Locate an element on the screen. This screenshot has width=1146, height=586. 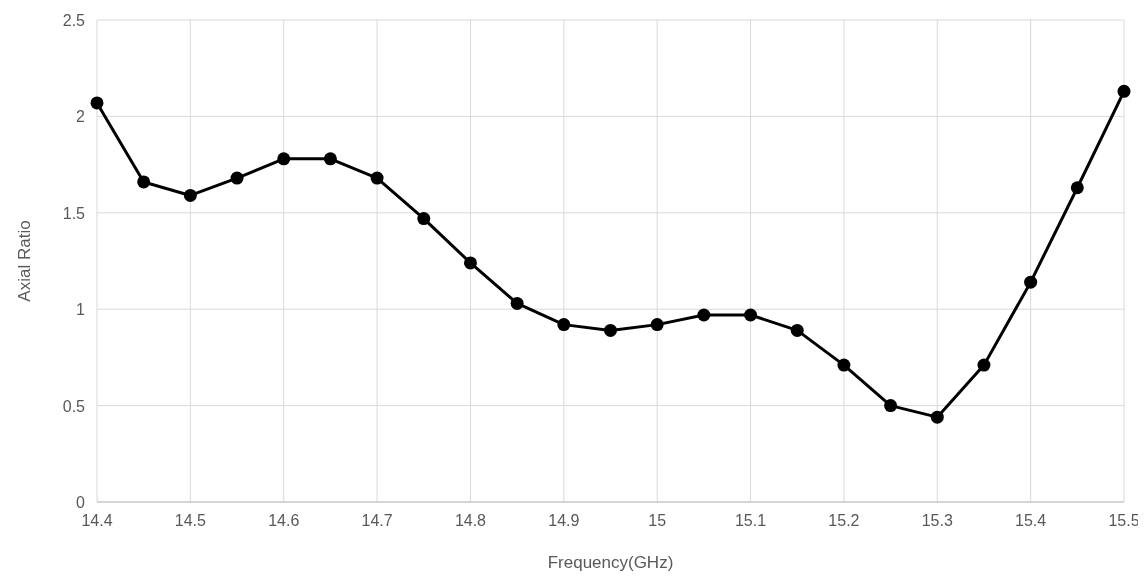
y-tick-label: 1 is located at coordinates (81, 310).